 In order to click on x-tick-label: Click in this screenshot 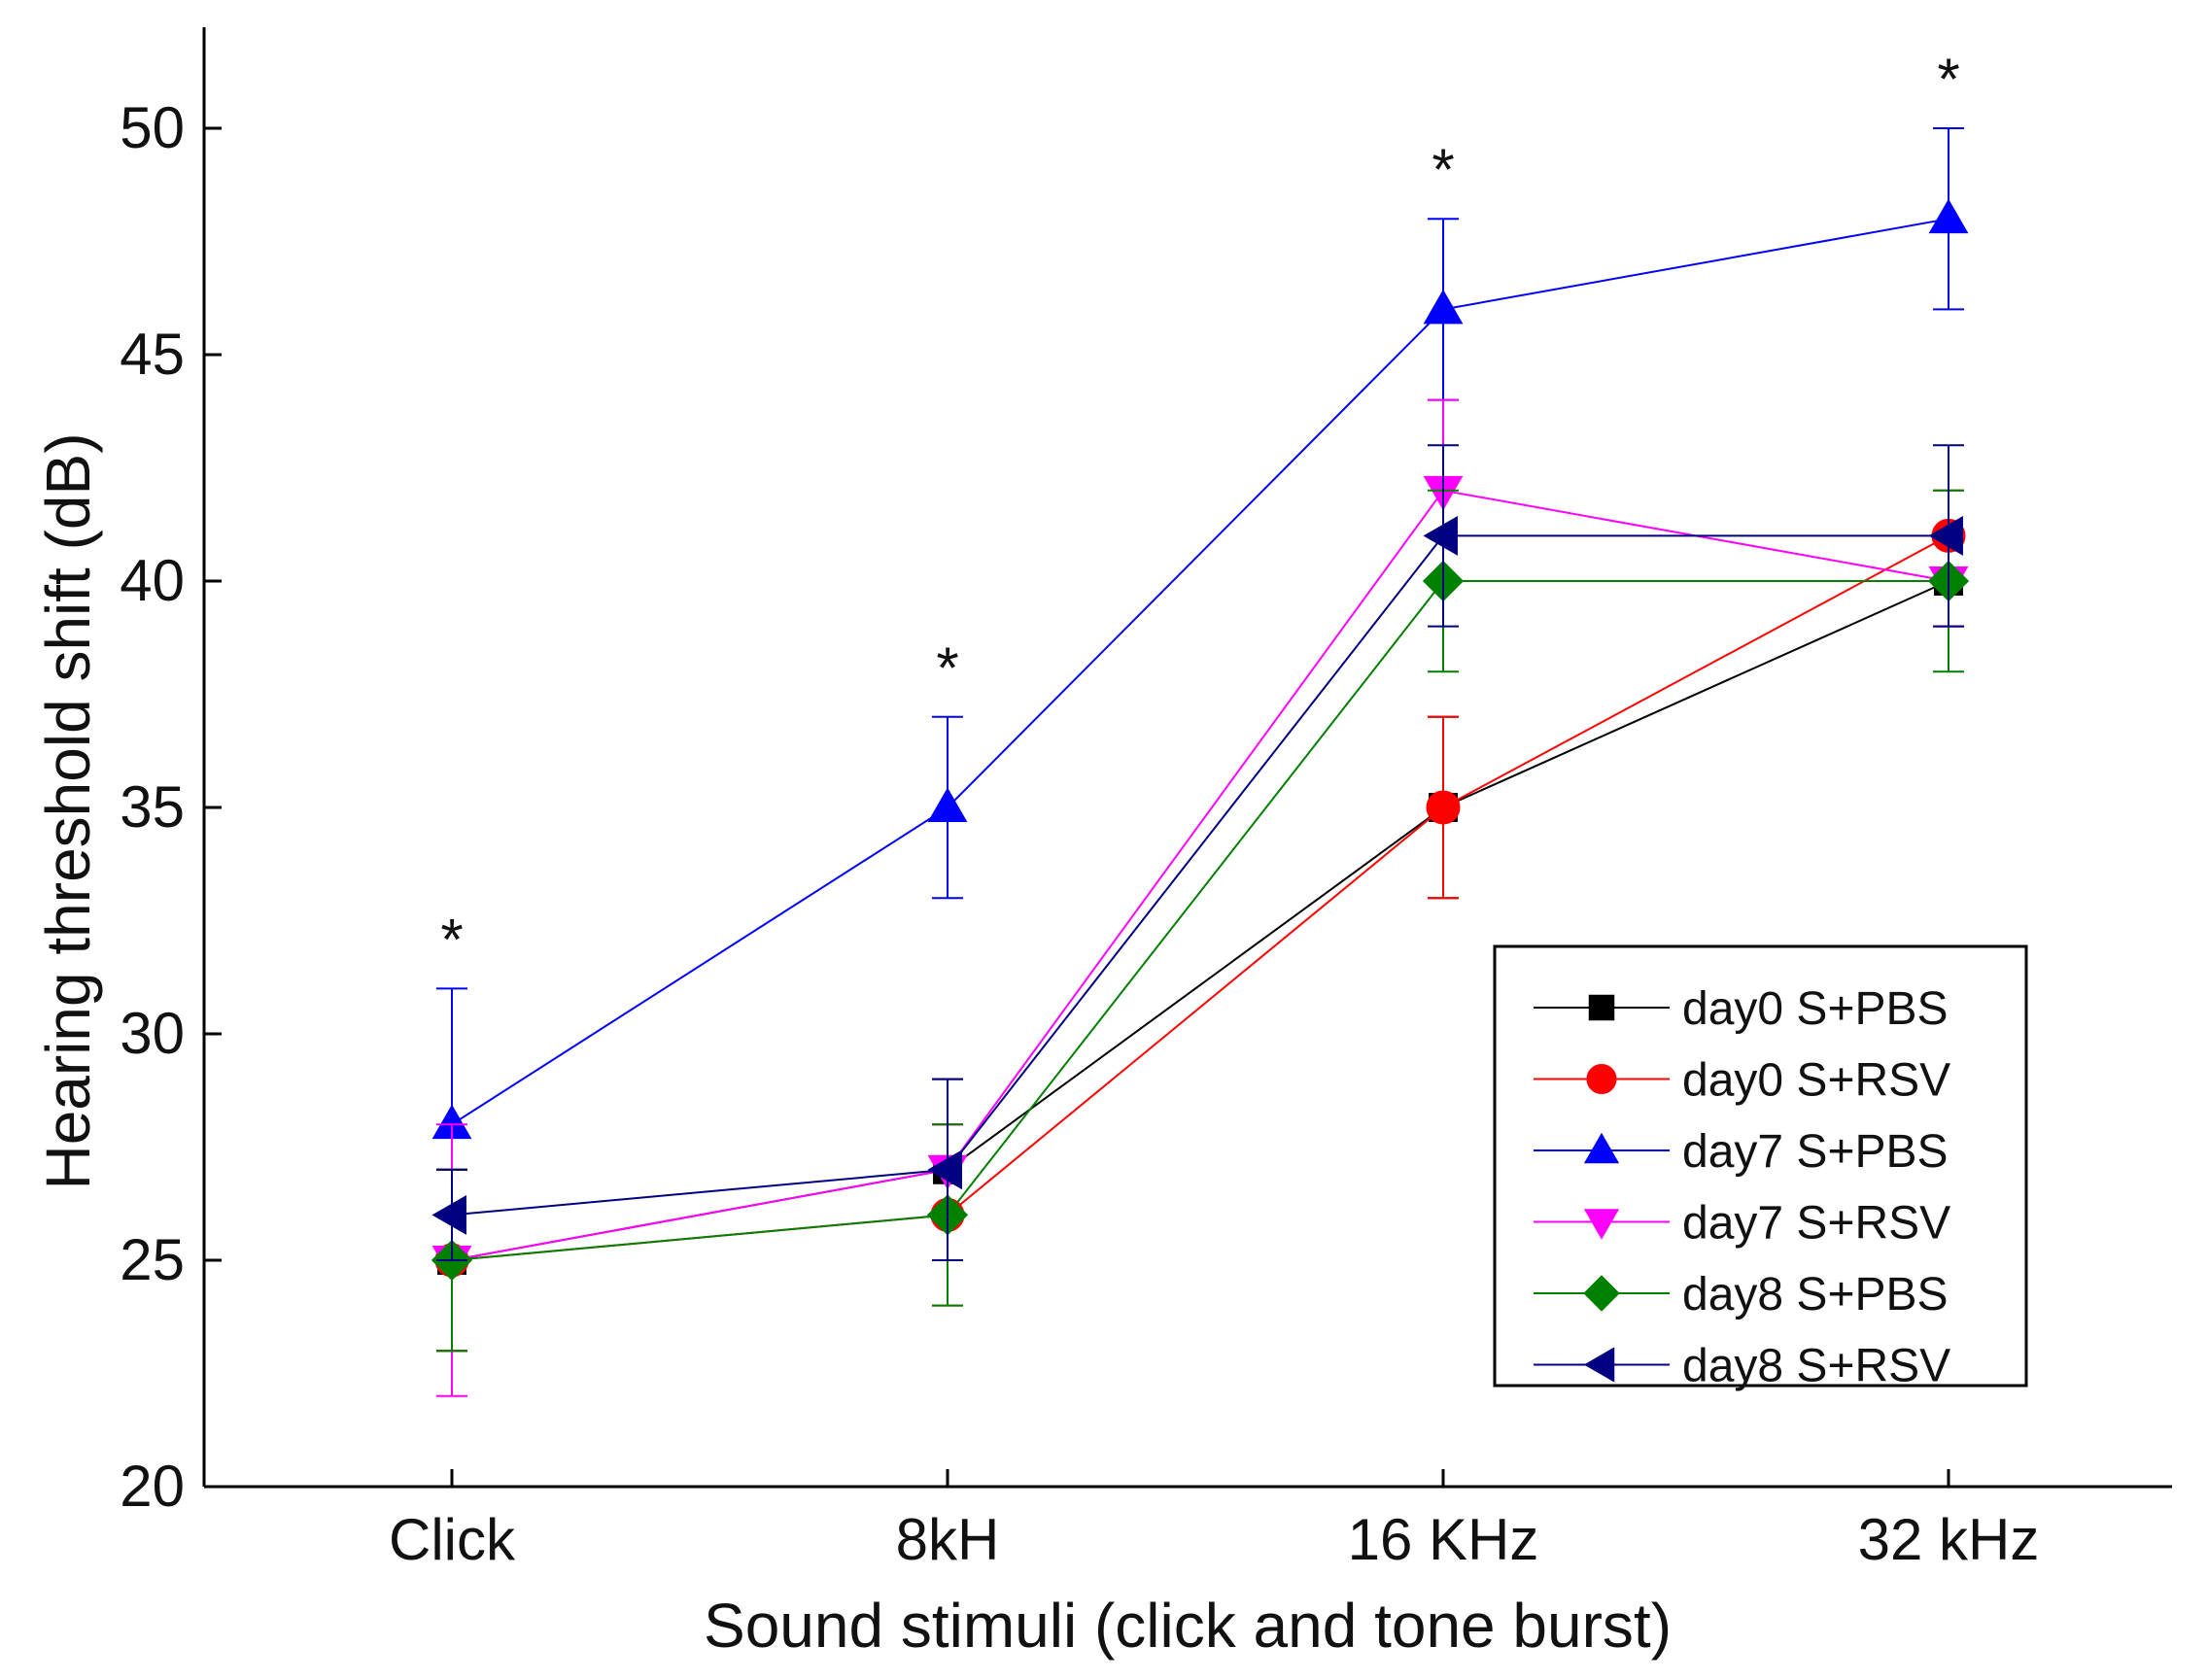, I will do `click(452, 1539)`.